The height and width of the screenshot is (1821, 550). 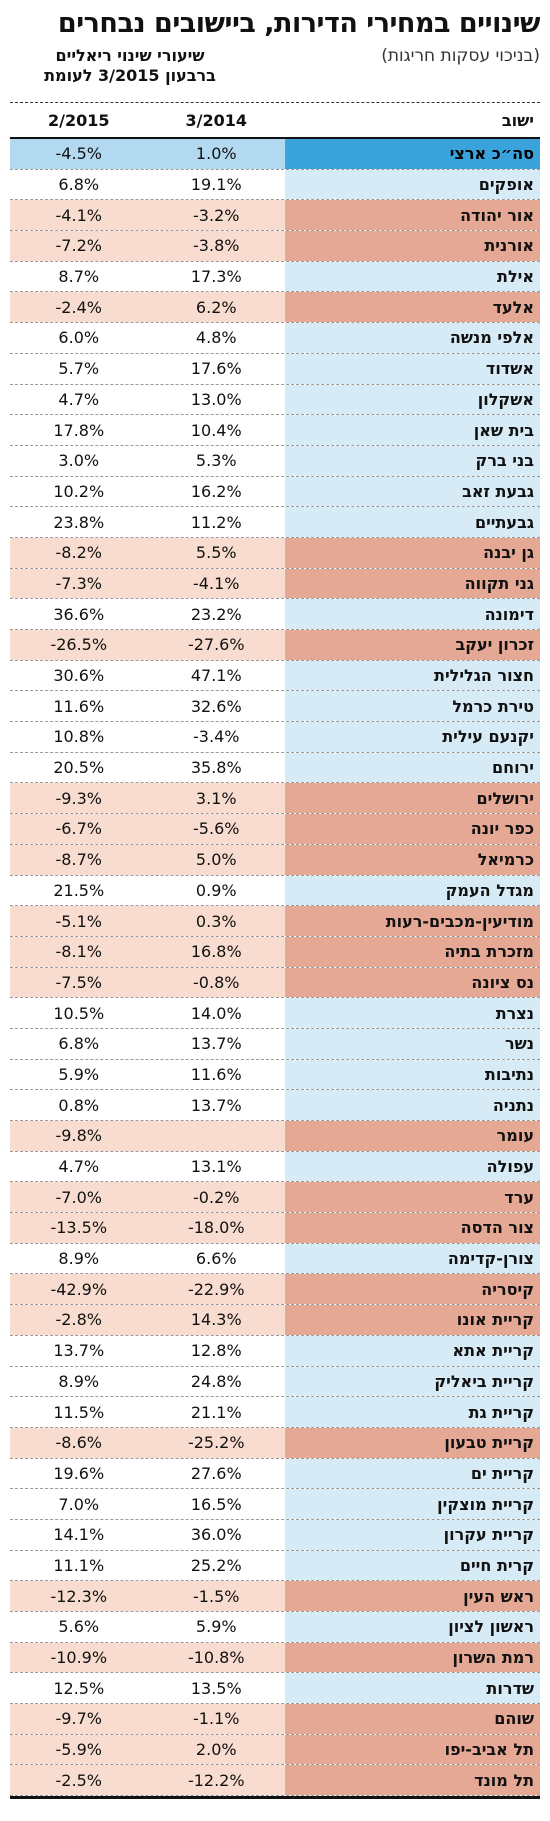 I want to click on settlement-name: עפולה, so click(x=412, y=1166).